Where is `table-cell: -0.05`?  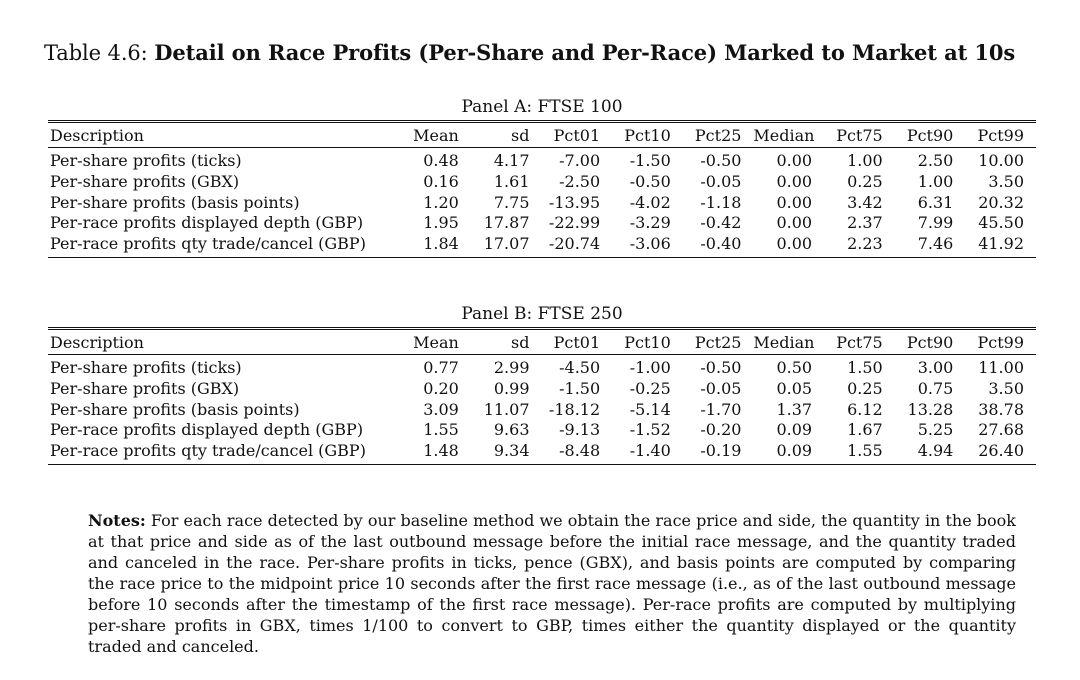
table-cell: -0.05 is located at coordinates (721, 181).